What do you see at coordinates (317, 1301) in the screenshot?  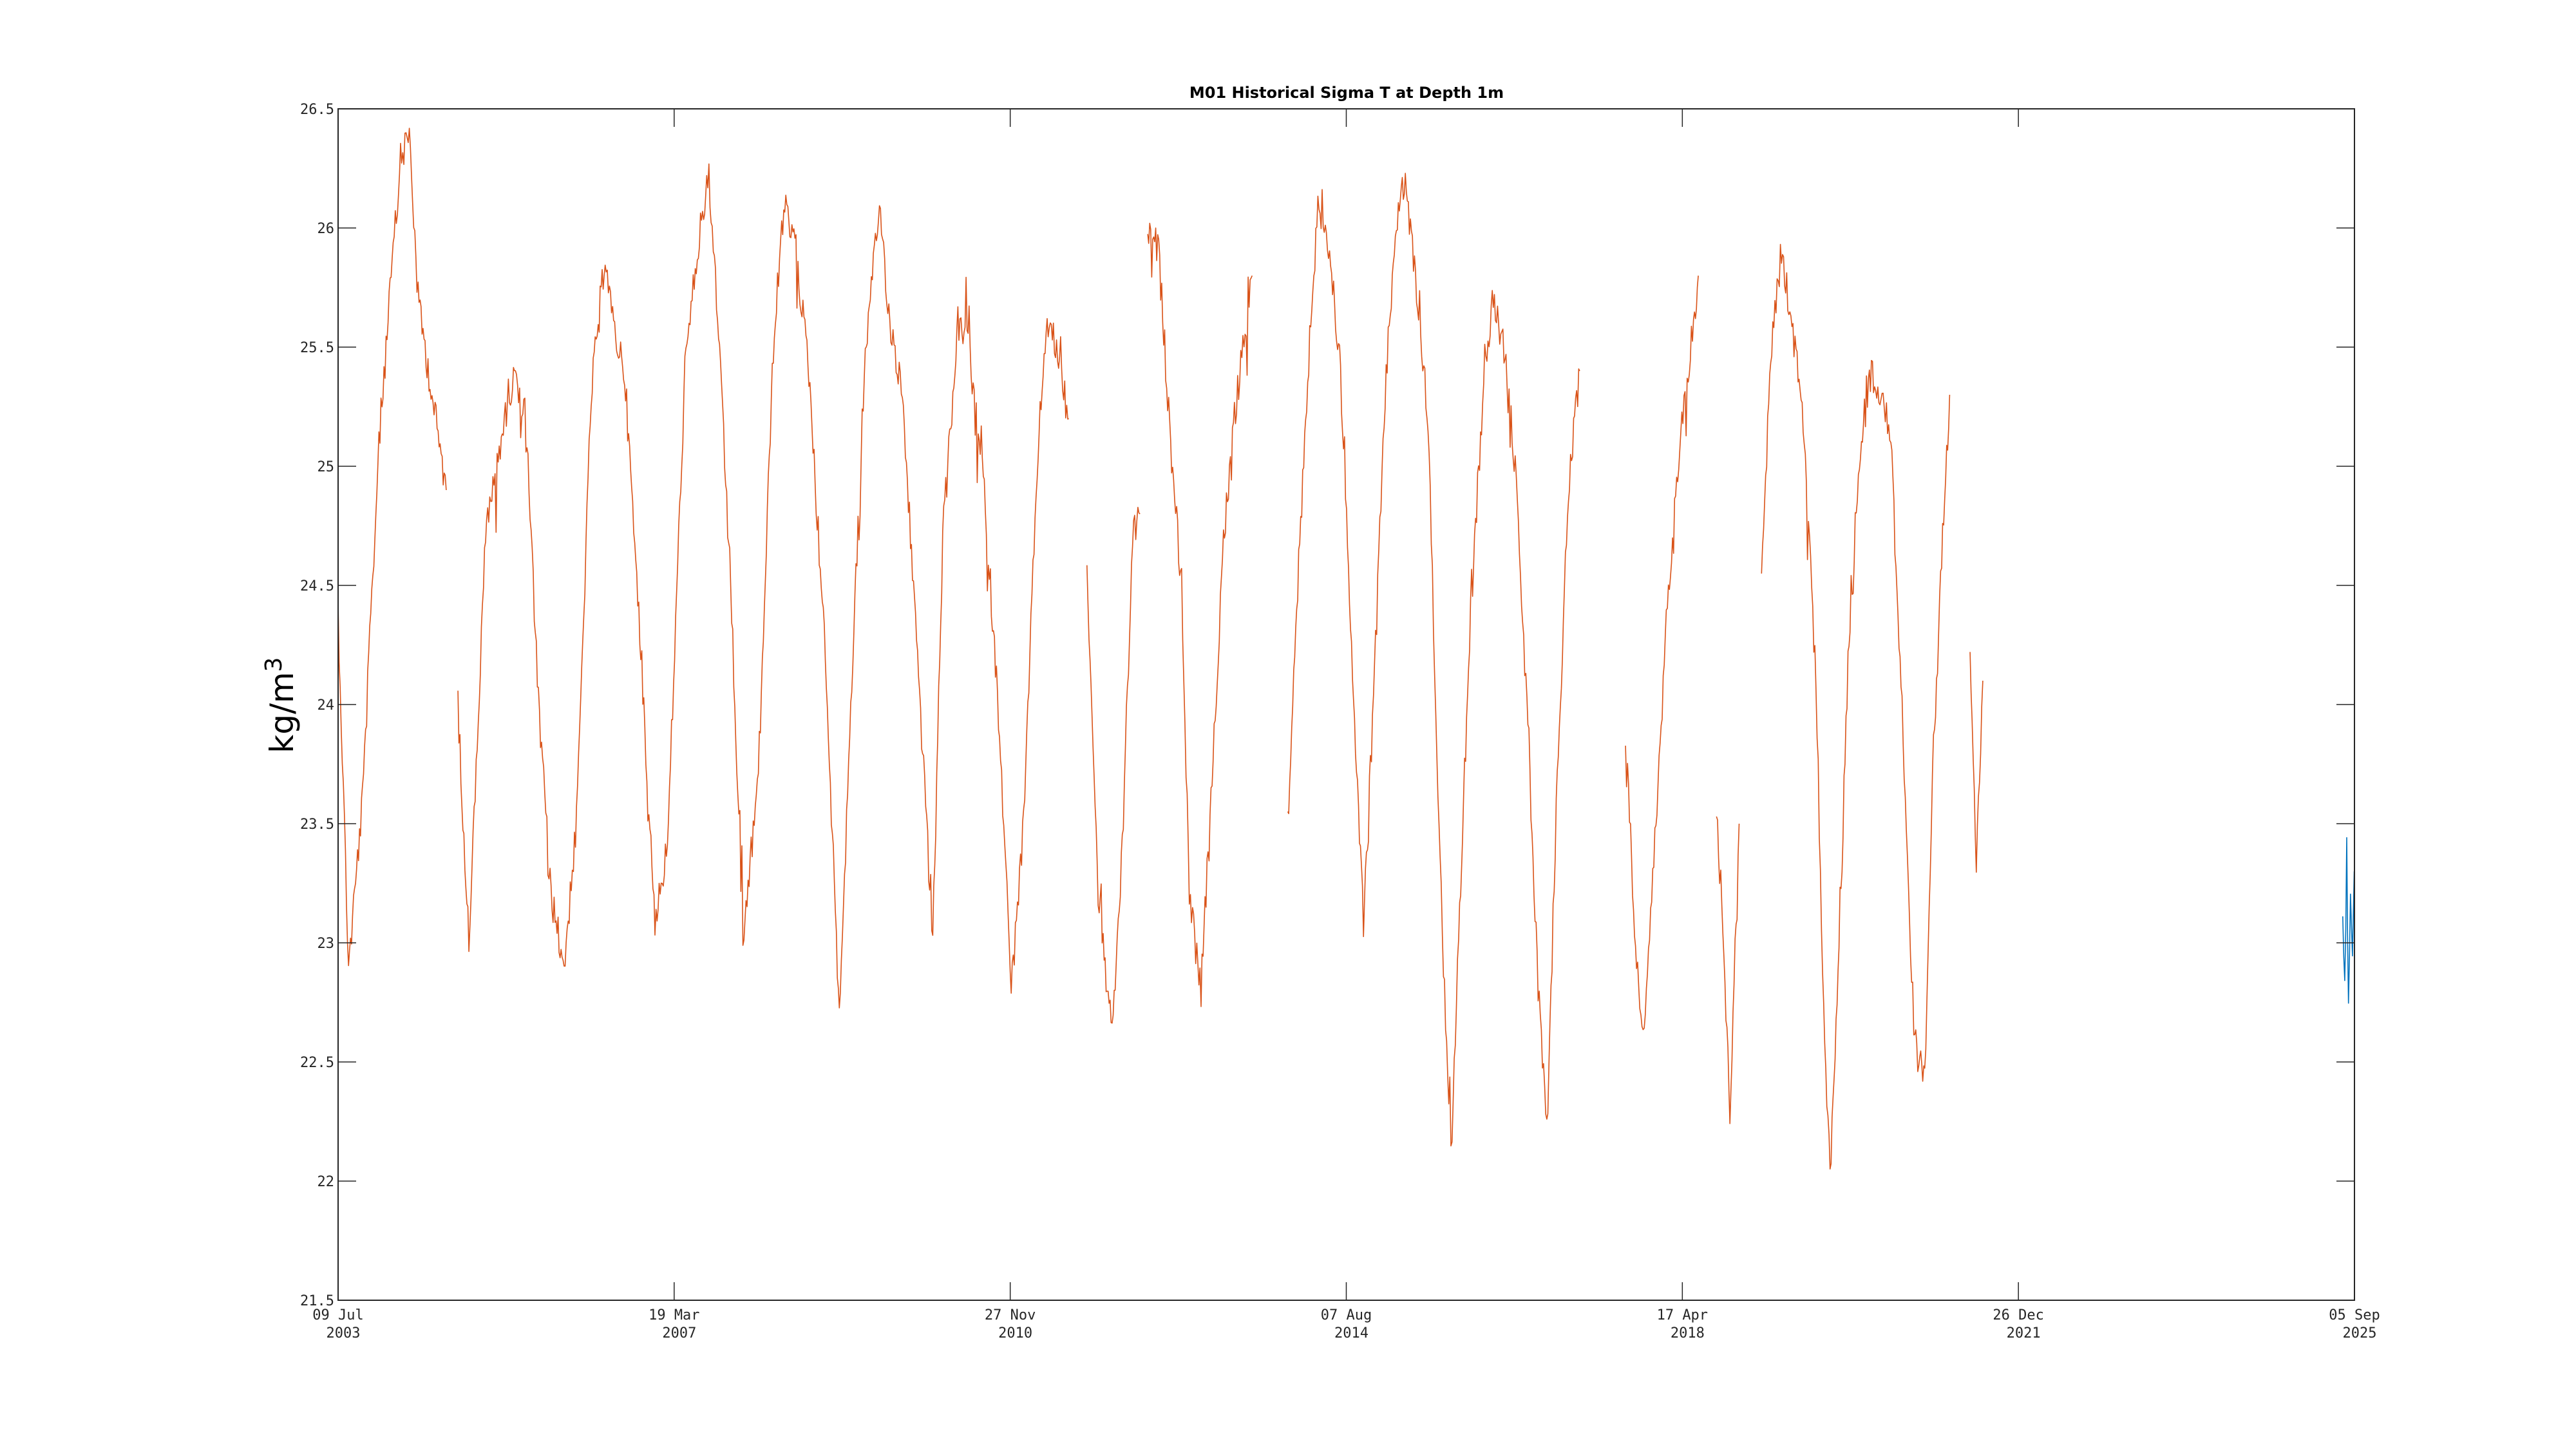 I see `y-tick-label: 21.5` at bounding box center [317, 1301].